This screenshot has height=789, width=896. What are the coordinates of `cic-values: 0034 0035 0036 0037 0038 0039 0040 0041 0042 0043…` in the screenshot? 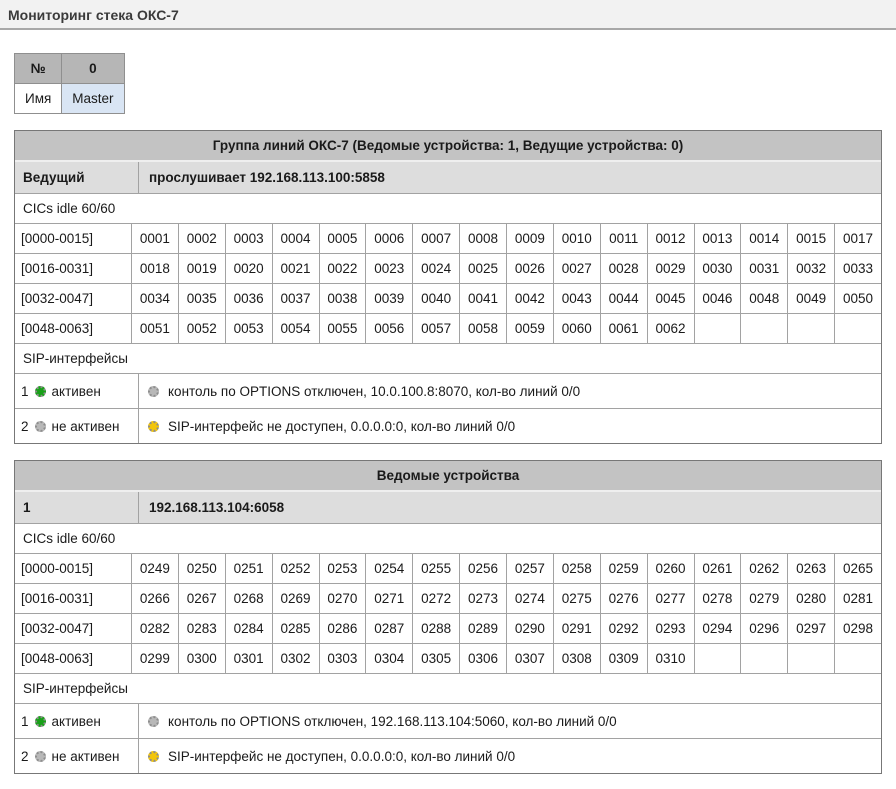 It's located at (506, 298).